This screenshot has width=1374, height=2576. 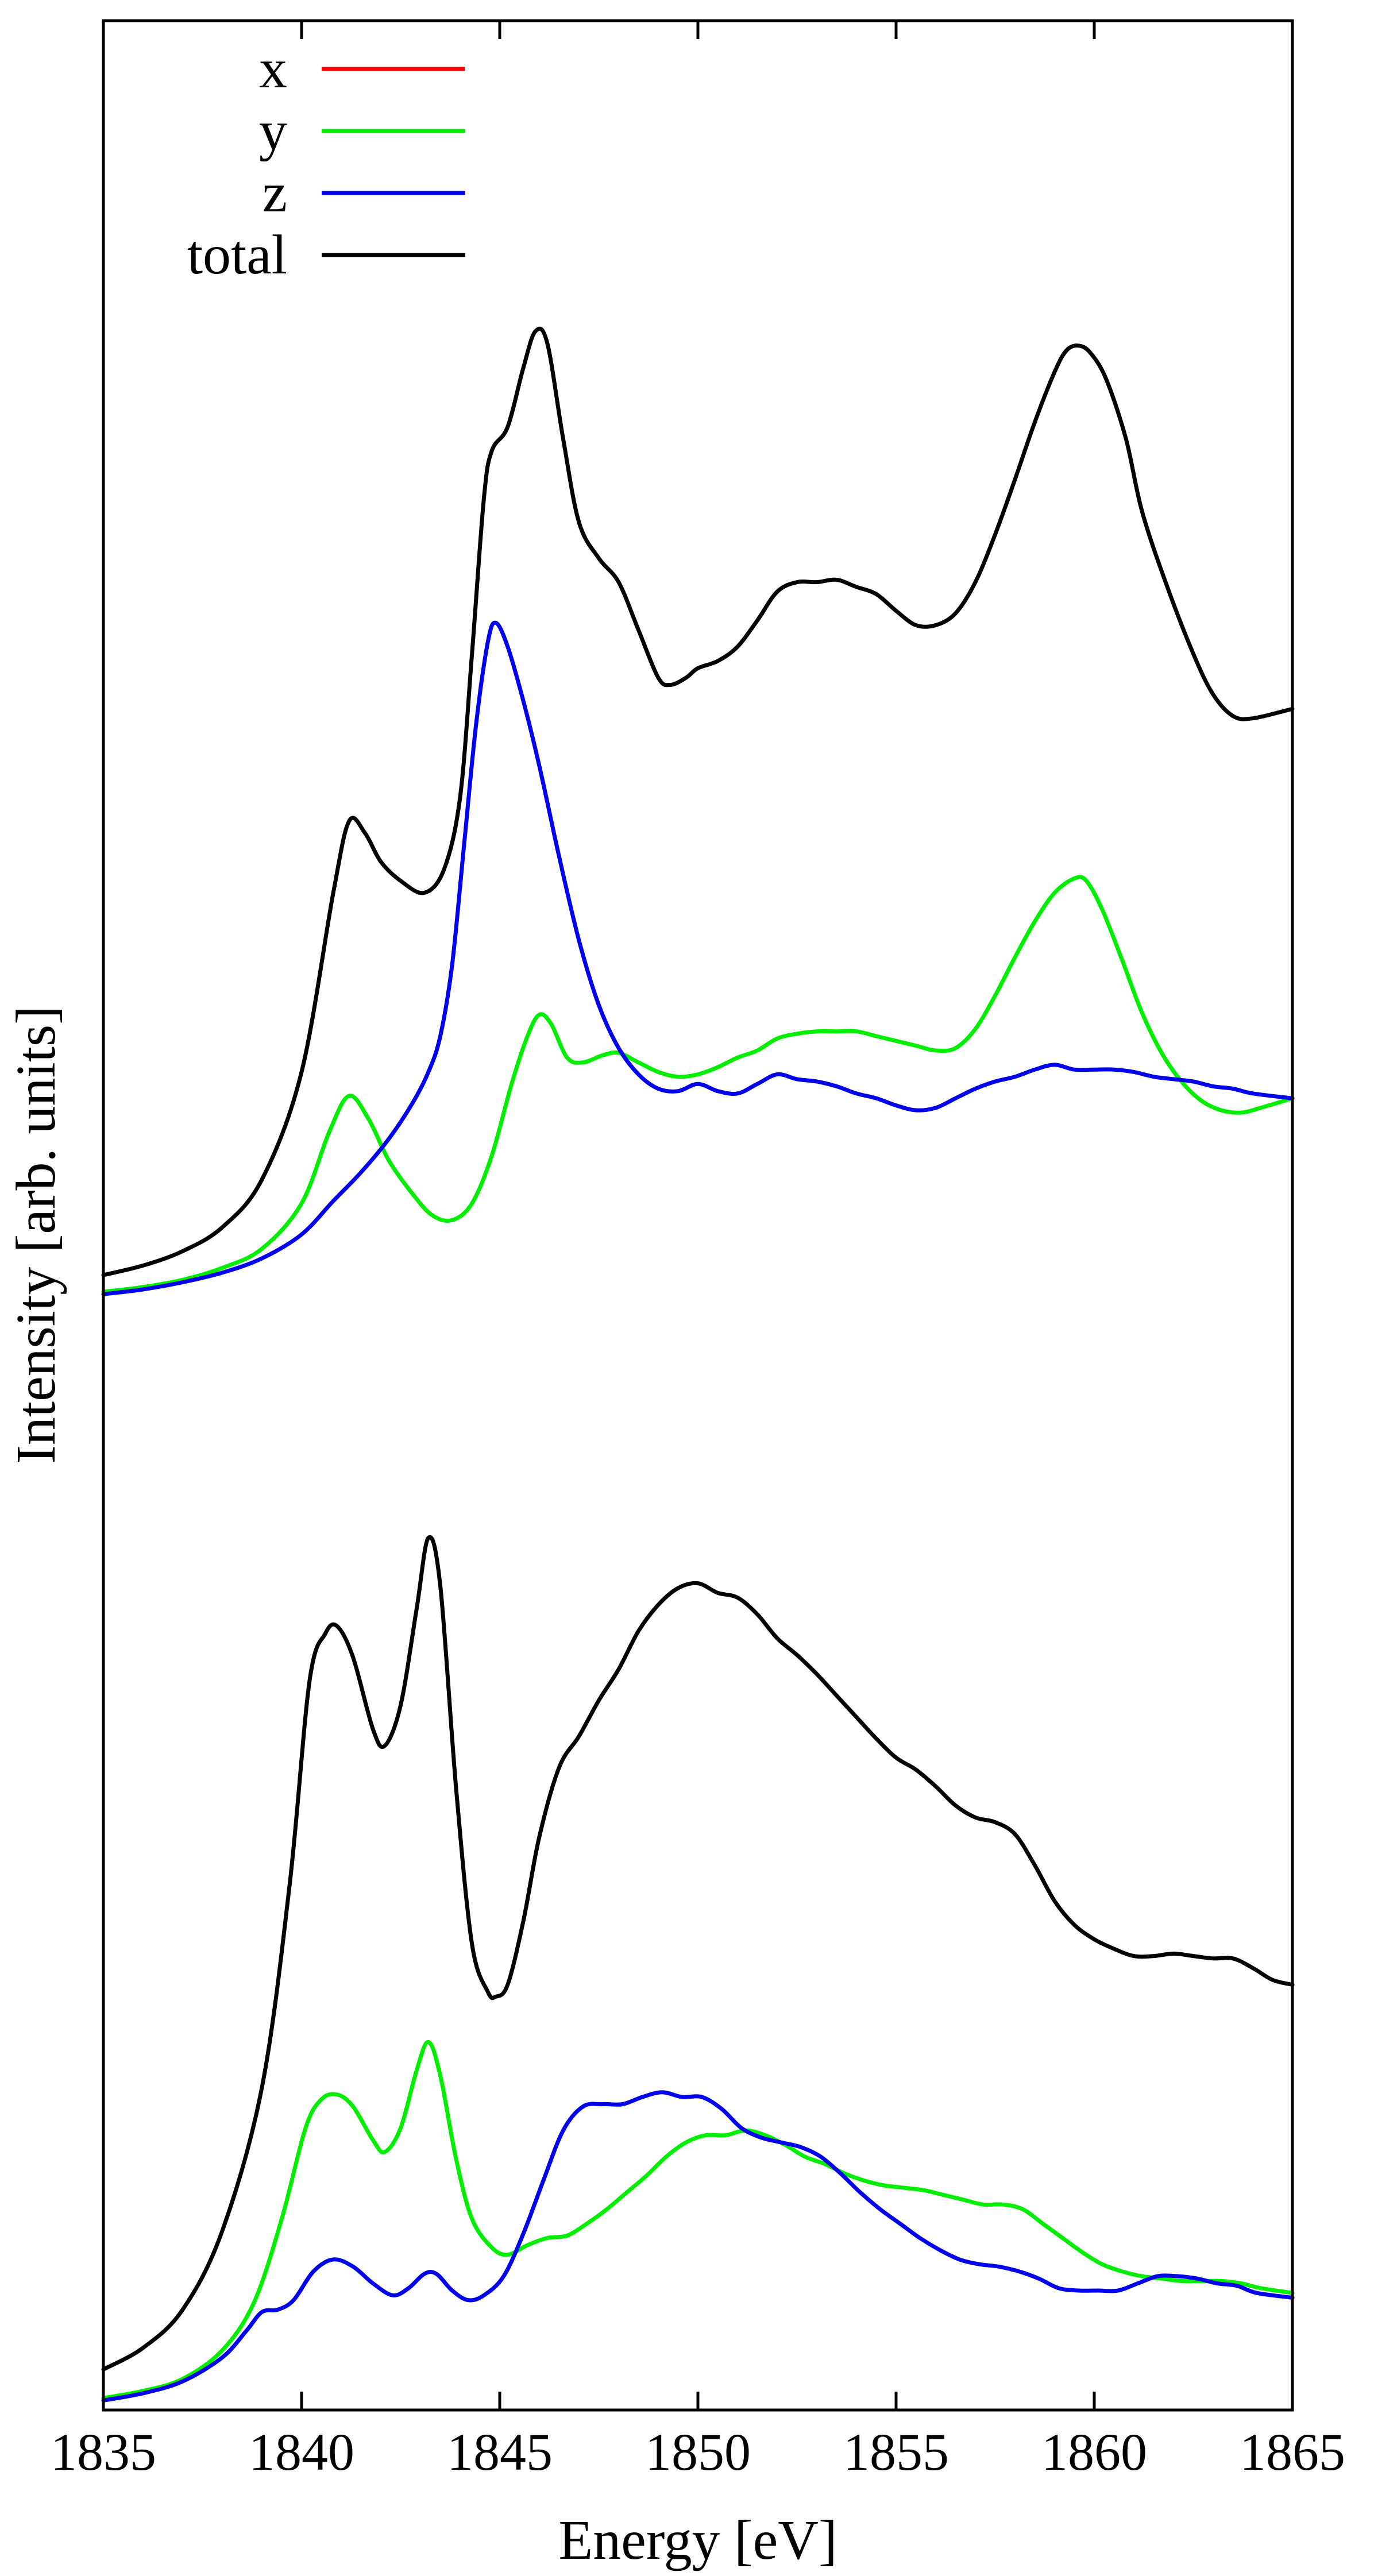 What do you see at coordinates (301, 2452) in the screenshot?
I see `x-tick-label-1840: 1840` at bounding box center [301, 2452].